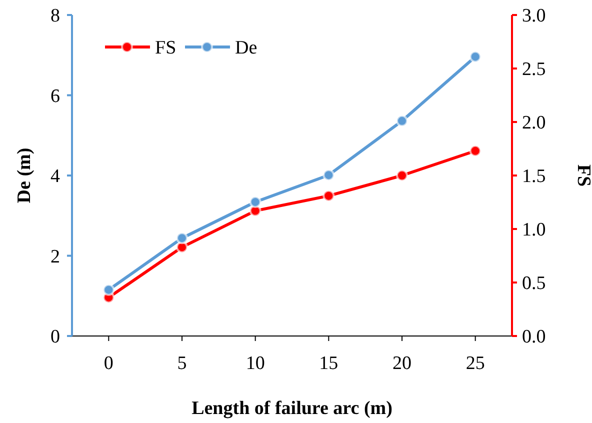 Image resolution: width=592 pixels, height=423 pixels. I want to click on x-tick-label: 15, so click(328, 363).